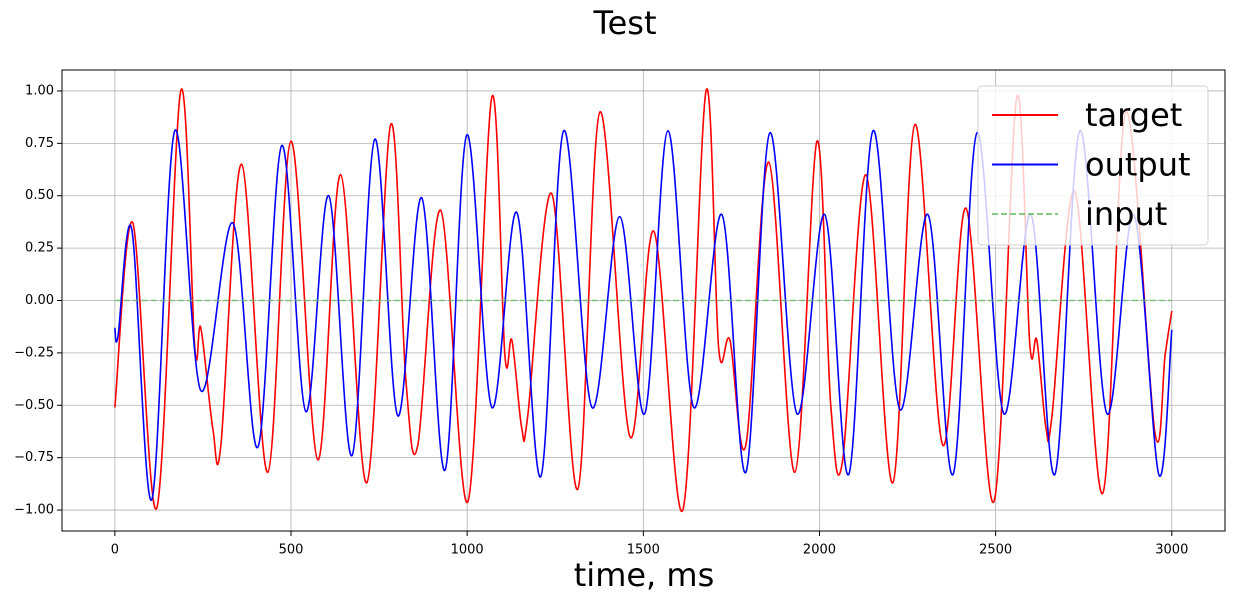 This screenshot has height=604, width=1234. Describe the element at coordinates (39, 90) in the screenshot. I see `y-tick-label: 1.00` at that location.